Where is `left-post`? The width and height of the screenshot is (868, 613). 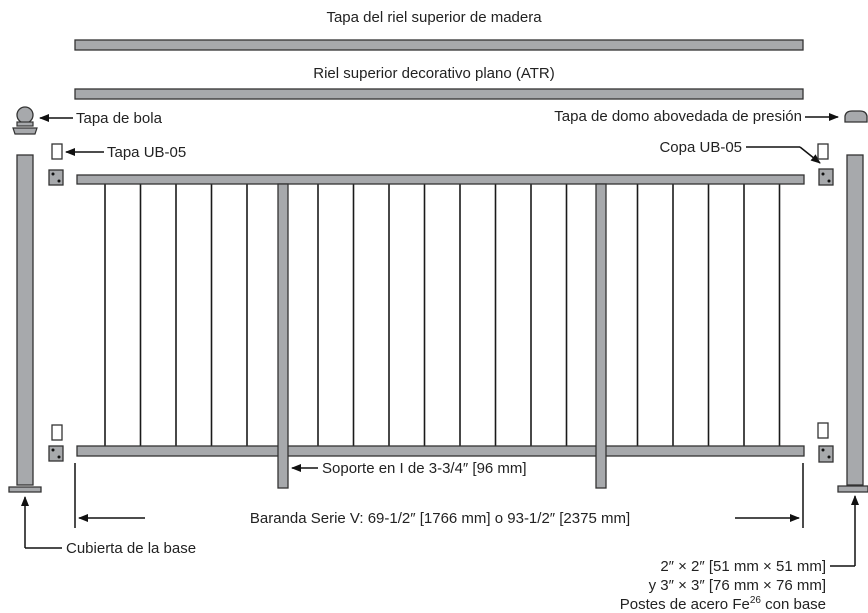
left-post is located at coordinates (25, 320).